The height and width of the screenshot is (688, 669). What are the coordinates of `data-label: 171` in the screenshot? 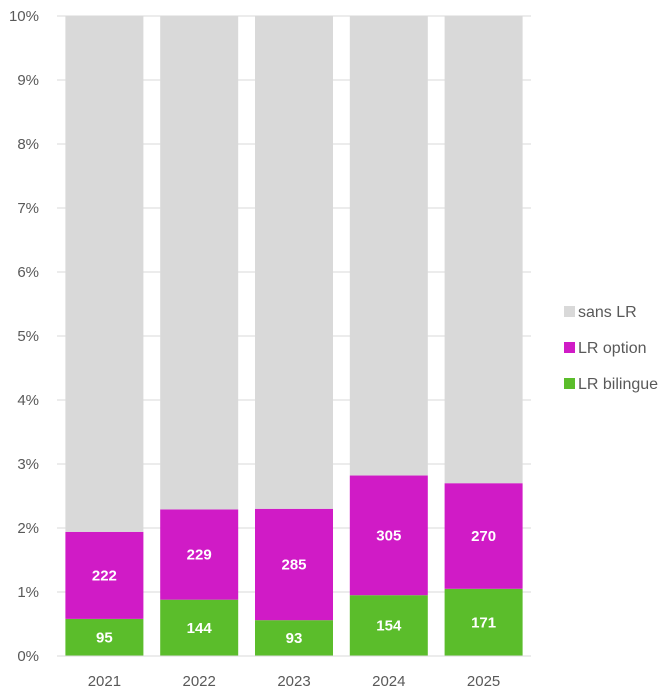 It's located at (483, 622).